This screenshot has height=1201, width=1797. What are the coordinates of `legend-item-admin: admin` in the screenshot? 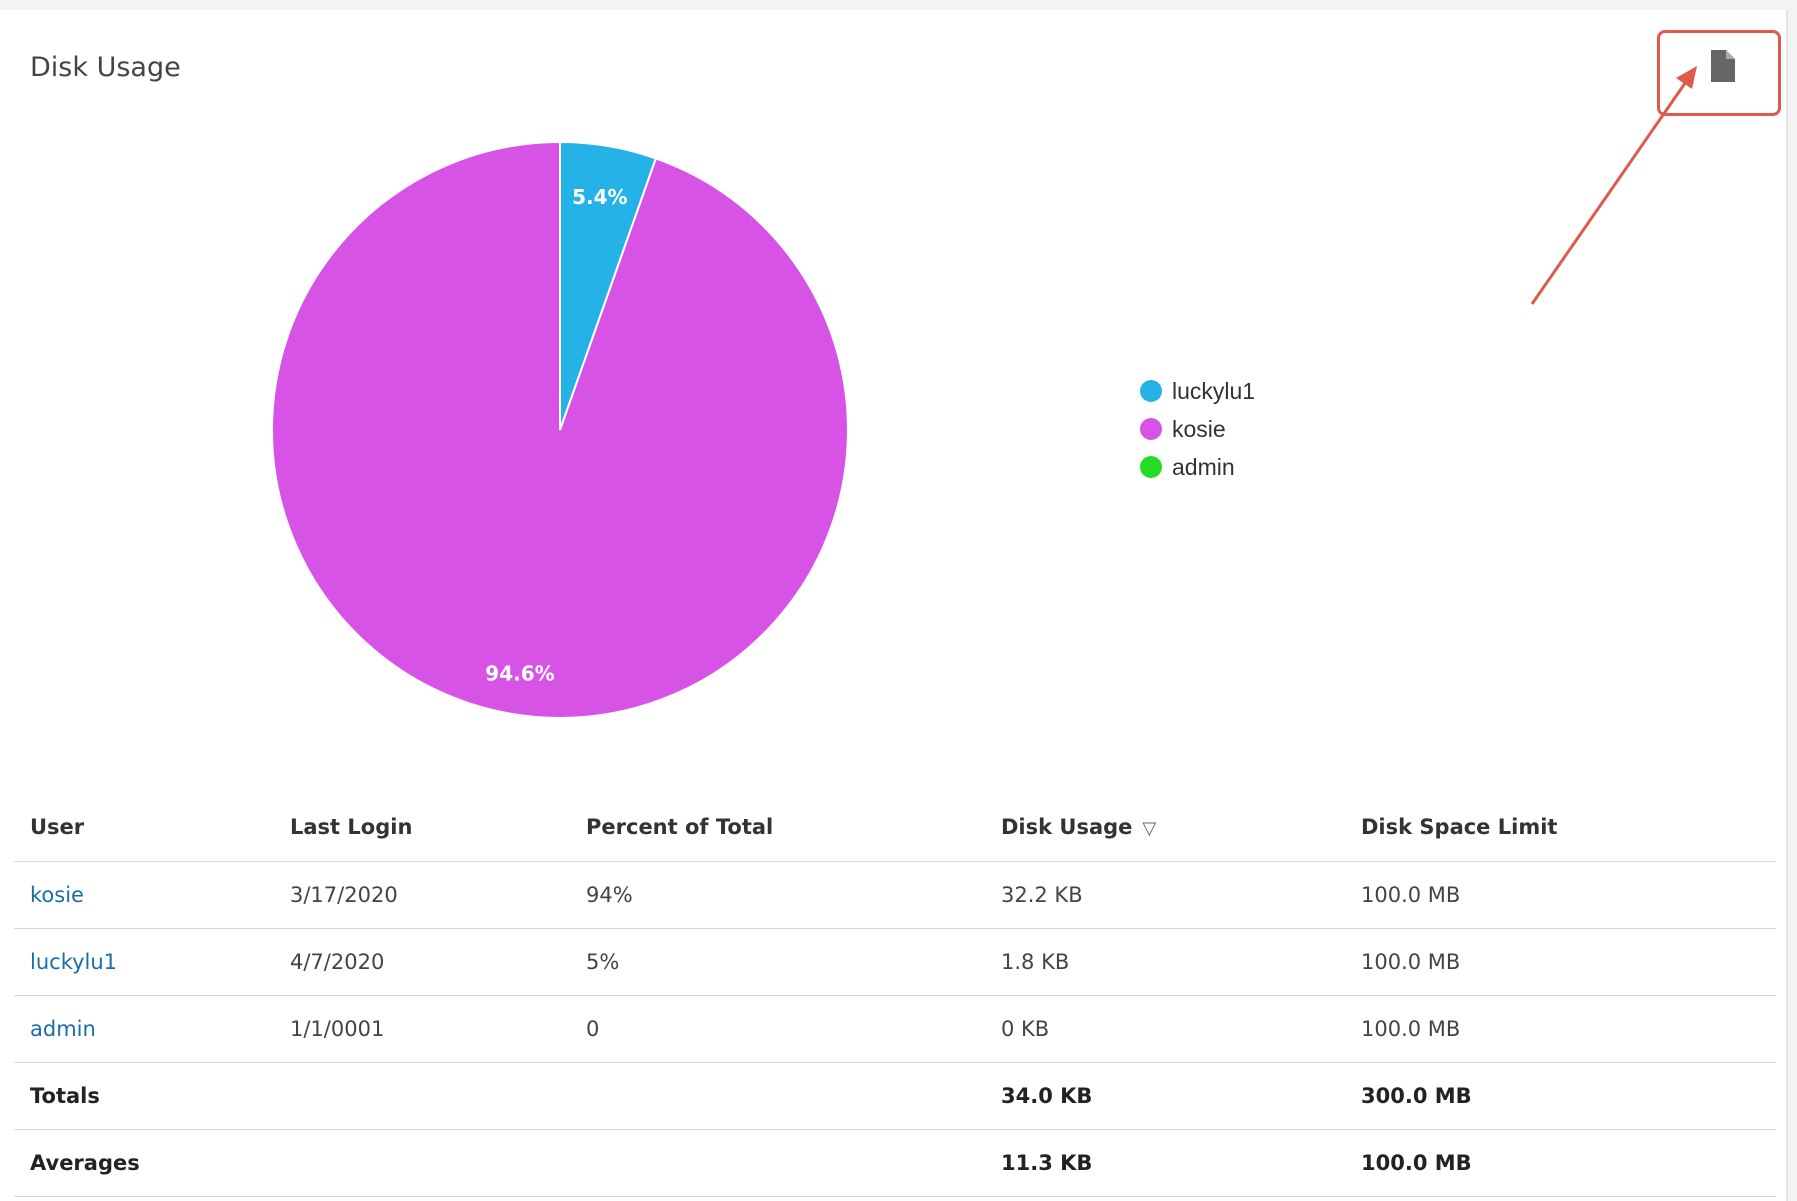 It's located at (1197, 467).